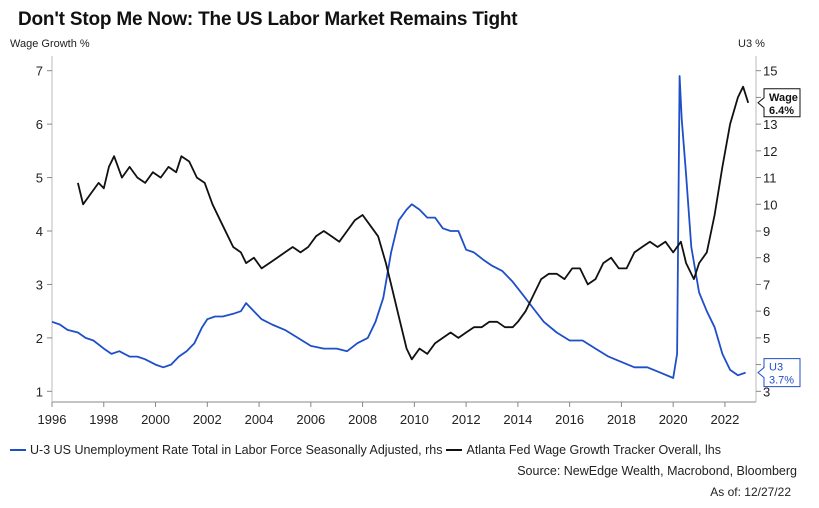 This screenshot has width=819, height=508. I want to click on y-left-tick-label: 1, so click(39, 391).